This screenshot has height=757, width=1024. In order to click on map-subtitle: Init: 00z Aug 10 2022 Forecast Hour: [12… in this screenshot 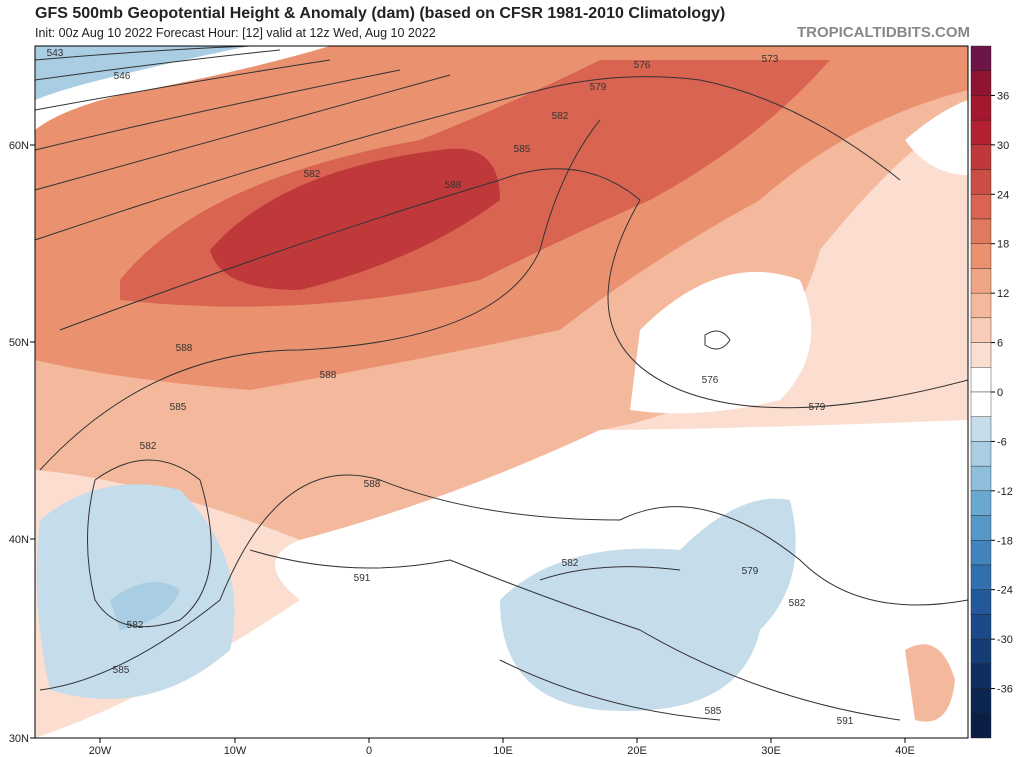, I will do `click(235, 33)`.